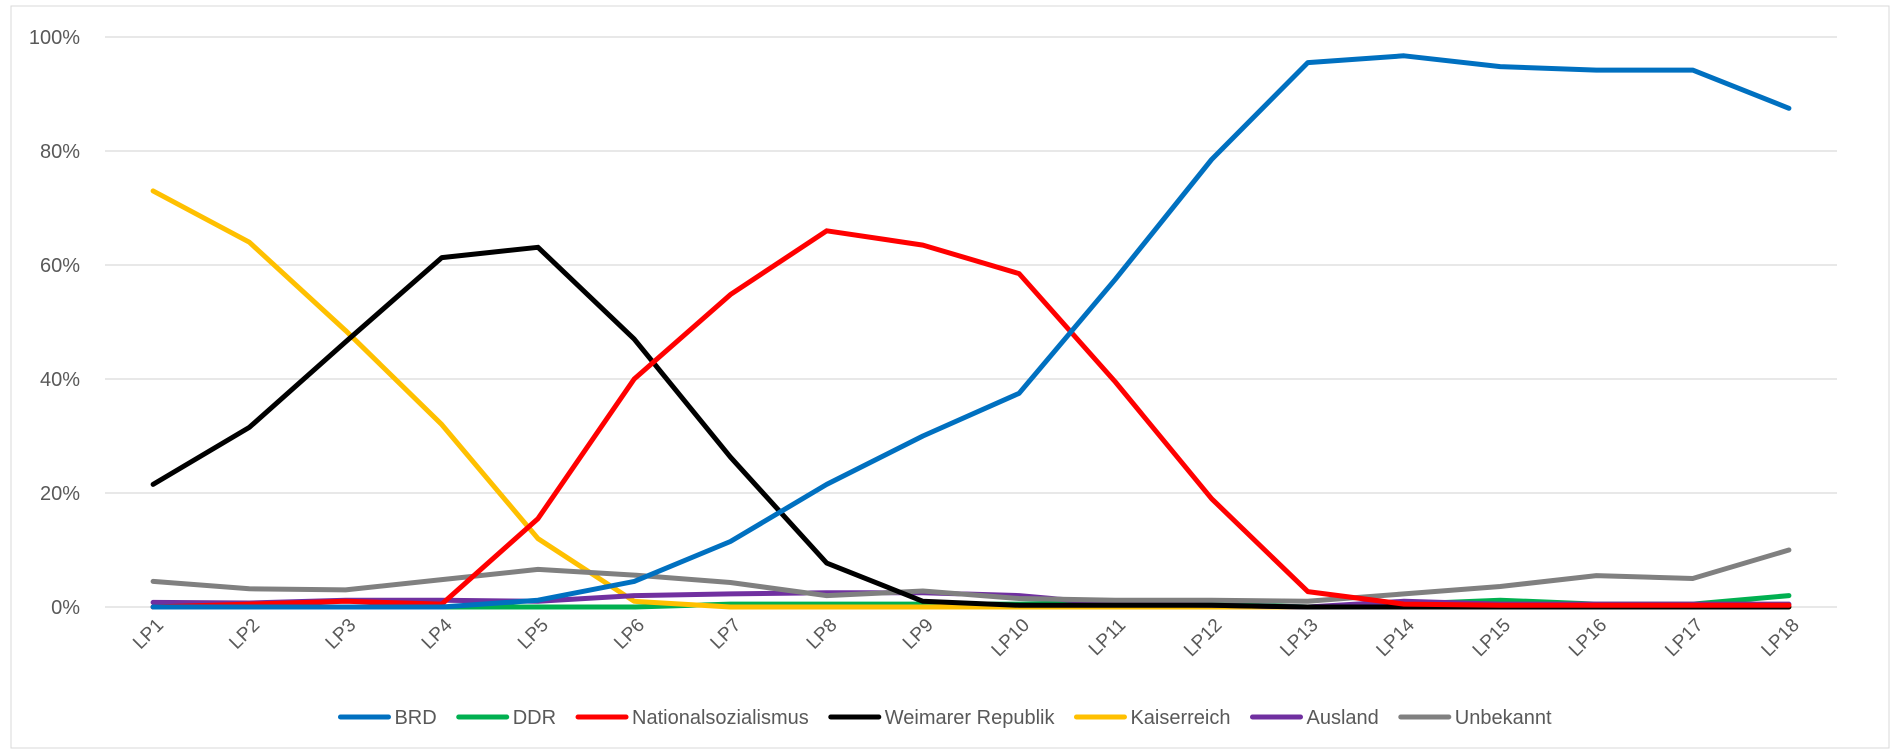 The width and height of the screenshot is (1892, 751). Describe the element at coordinates (720, 718) in the screenshot. I see `legend-label: Nationalsozialismus` at that location.